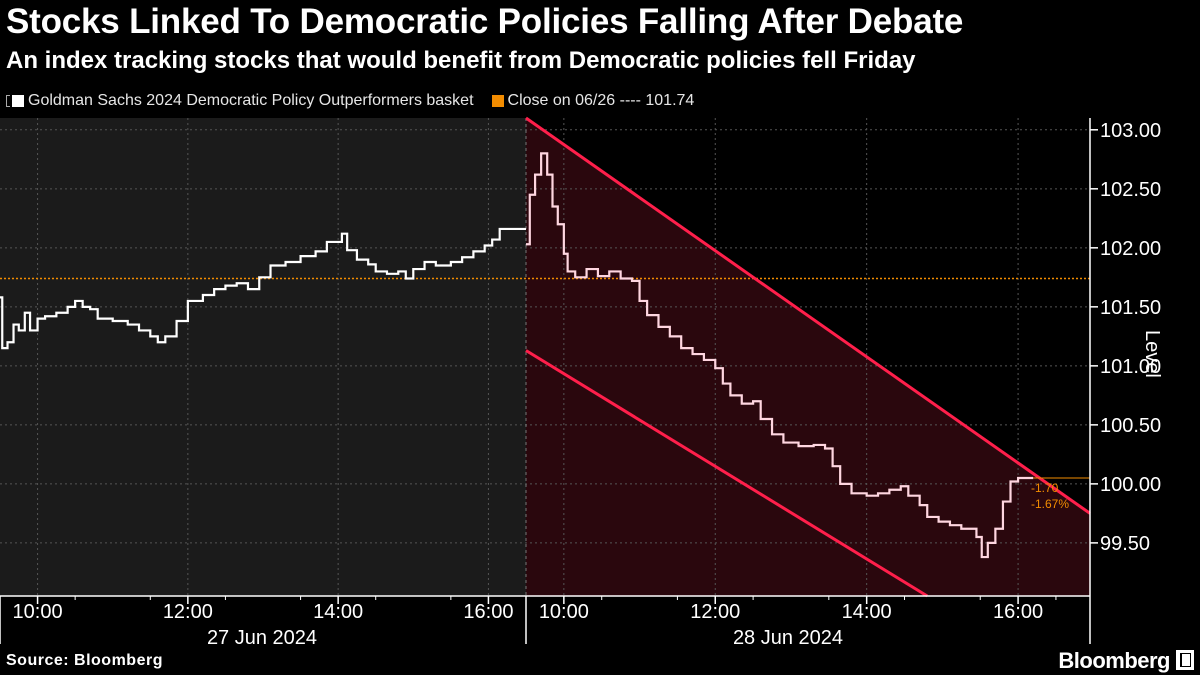  Describe the element at coordinates (18, 101) in the screenshot. I see `legend-swatch-basket` at that location.